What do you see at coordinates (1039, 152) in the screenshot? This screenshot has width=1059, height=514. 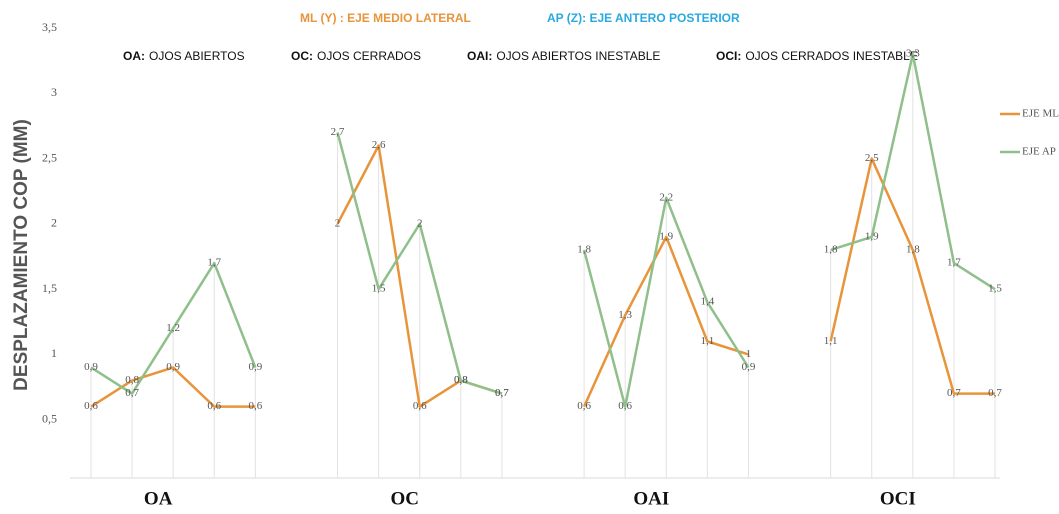 I see `legend-label: EJE AP` at bounding box center [1039, 152].